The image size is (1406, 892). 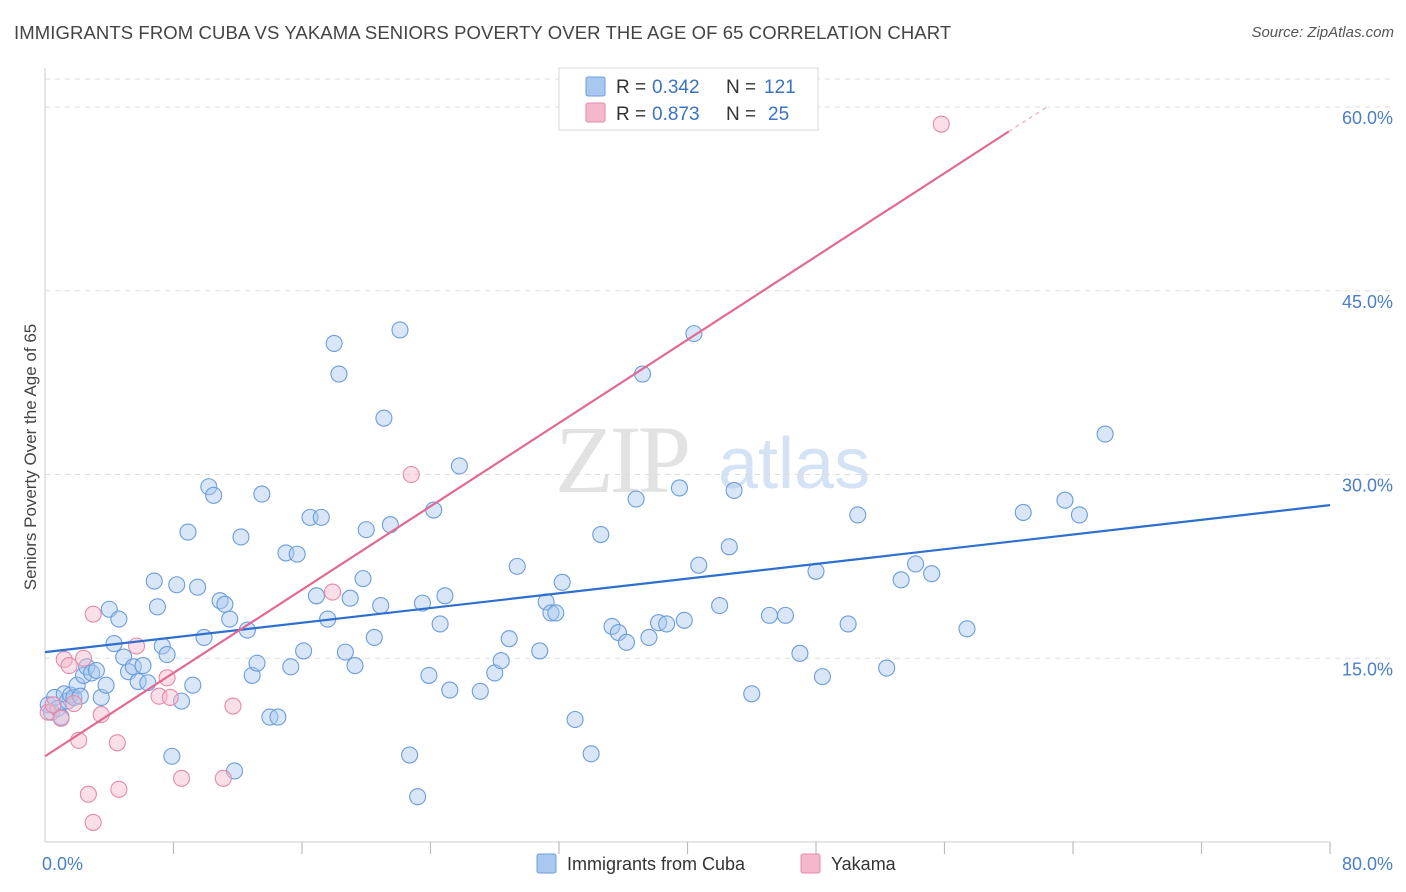 What do you see at coordinates (688, 99) in the screenshot?
I see `legend: R = 0.342 N = 121 R = 0.873 N = 25` at bounding box center [688, 99].